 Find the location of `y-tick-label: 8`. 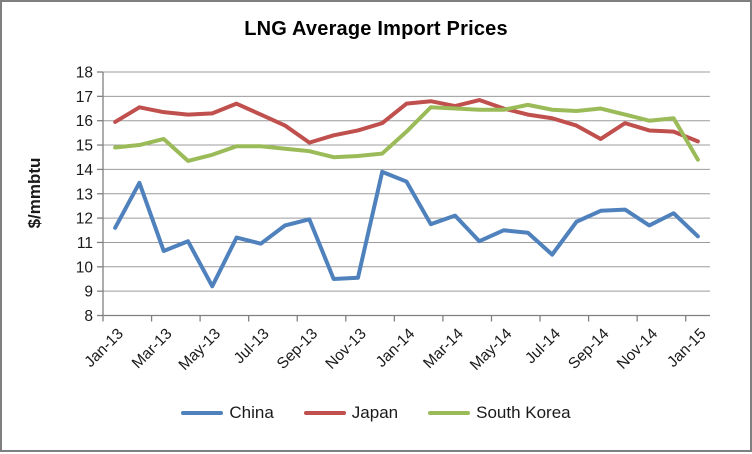

y-tick-label: 8 is located at coordinates (88, 316).